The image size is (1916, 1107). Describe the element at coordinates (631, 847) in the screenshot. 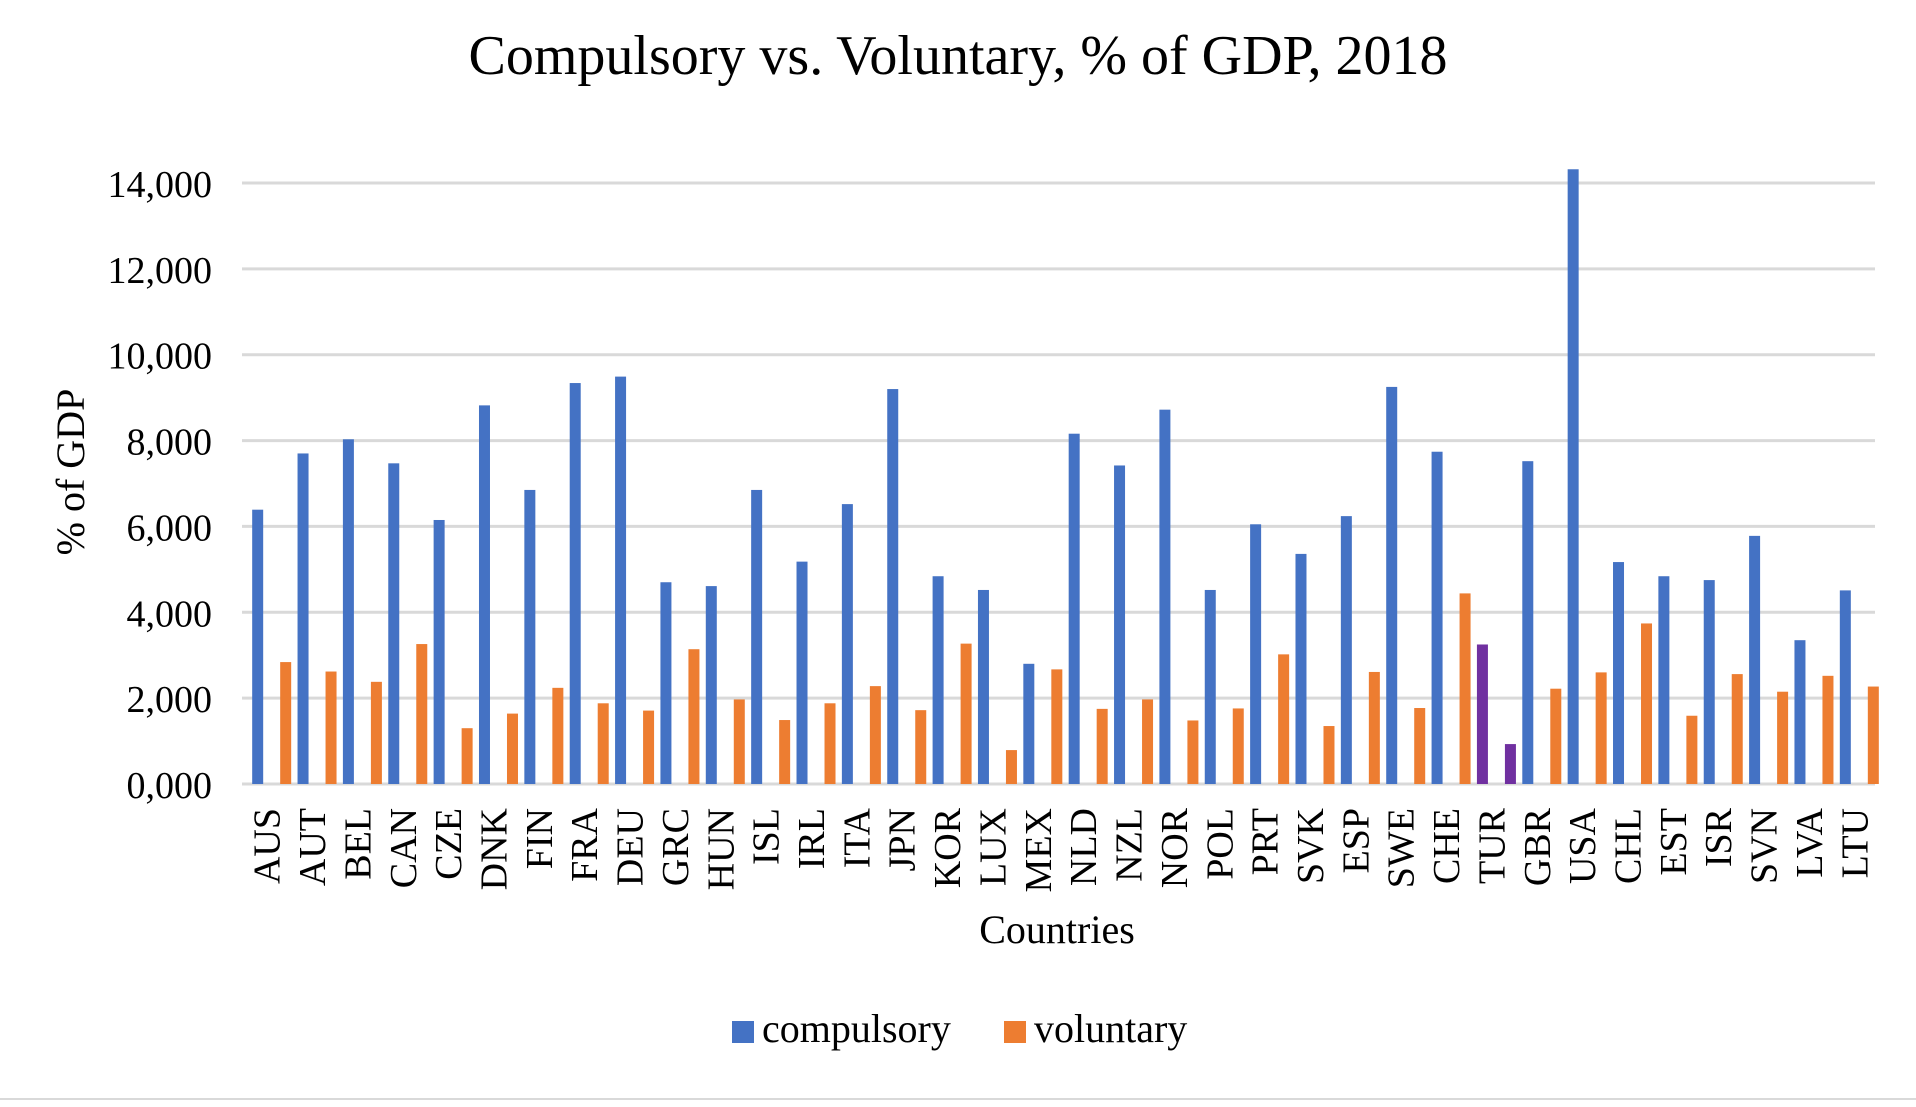

I see `x-tick-label: DEU` at that location.